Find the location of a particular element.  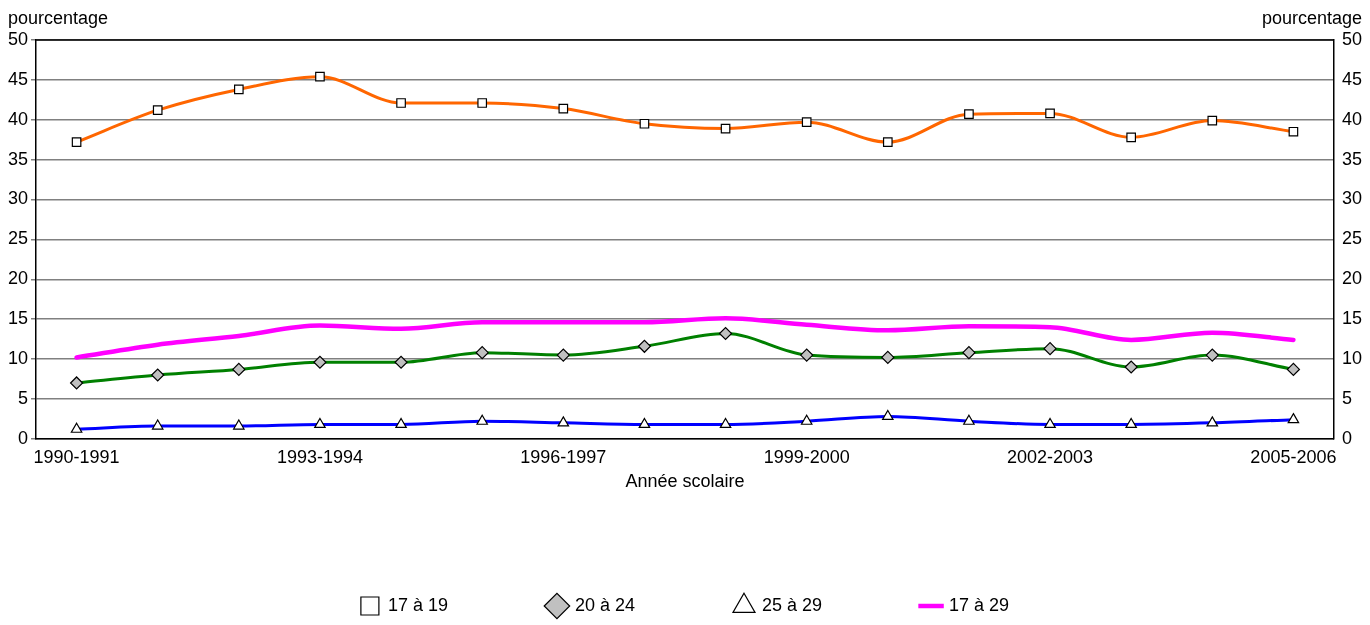

y-tick-label: 0 is located at coordinates (23, 437).